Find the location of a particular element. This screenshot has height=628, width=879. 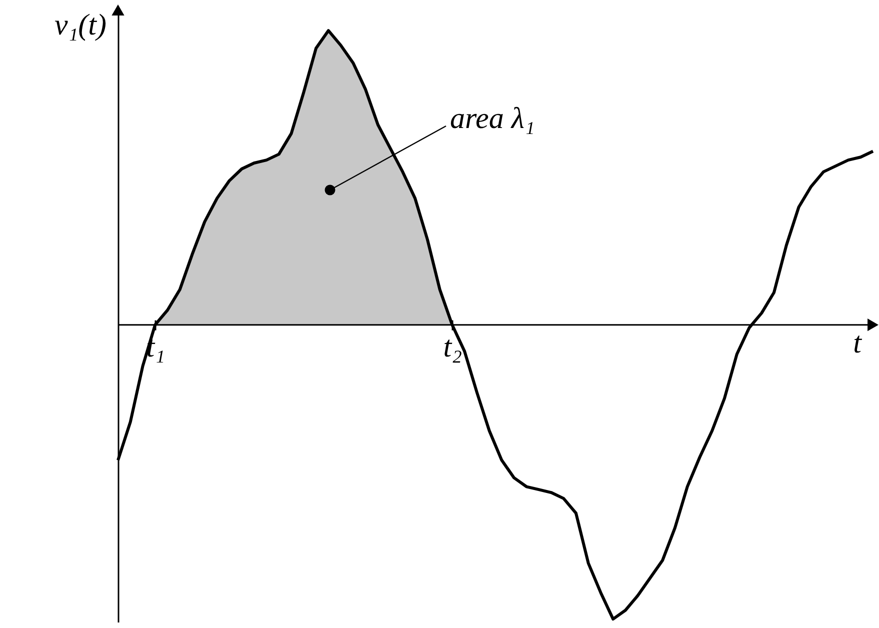

annotation: area λ₁ is located at coordinates (492, 118).